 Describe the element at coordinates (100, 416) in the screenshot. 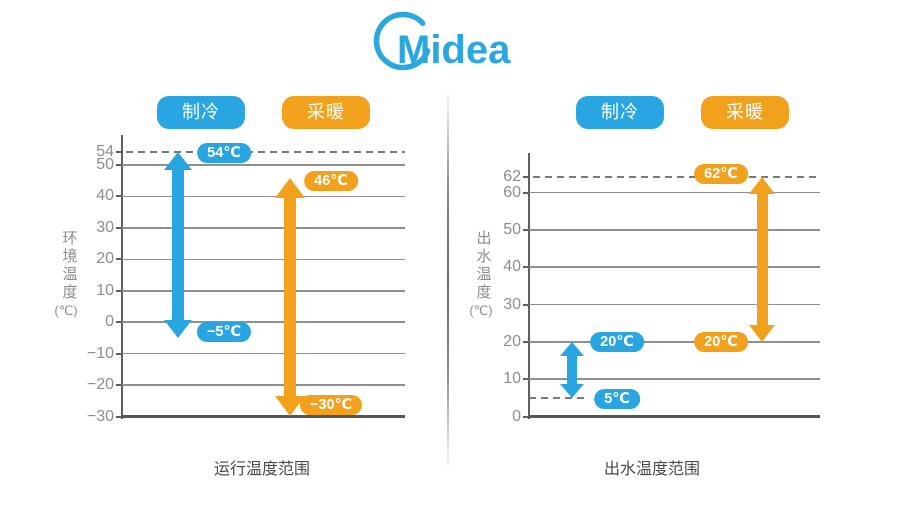

I see `y-tick-label: −30` at that location.